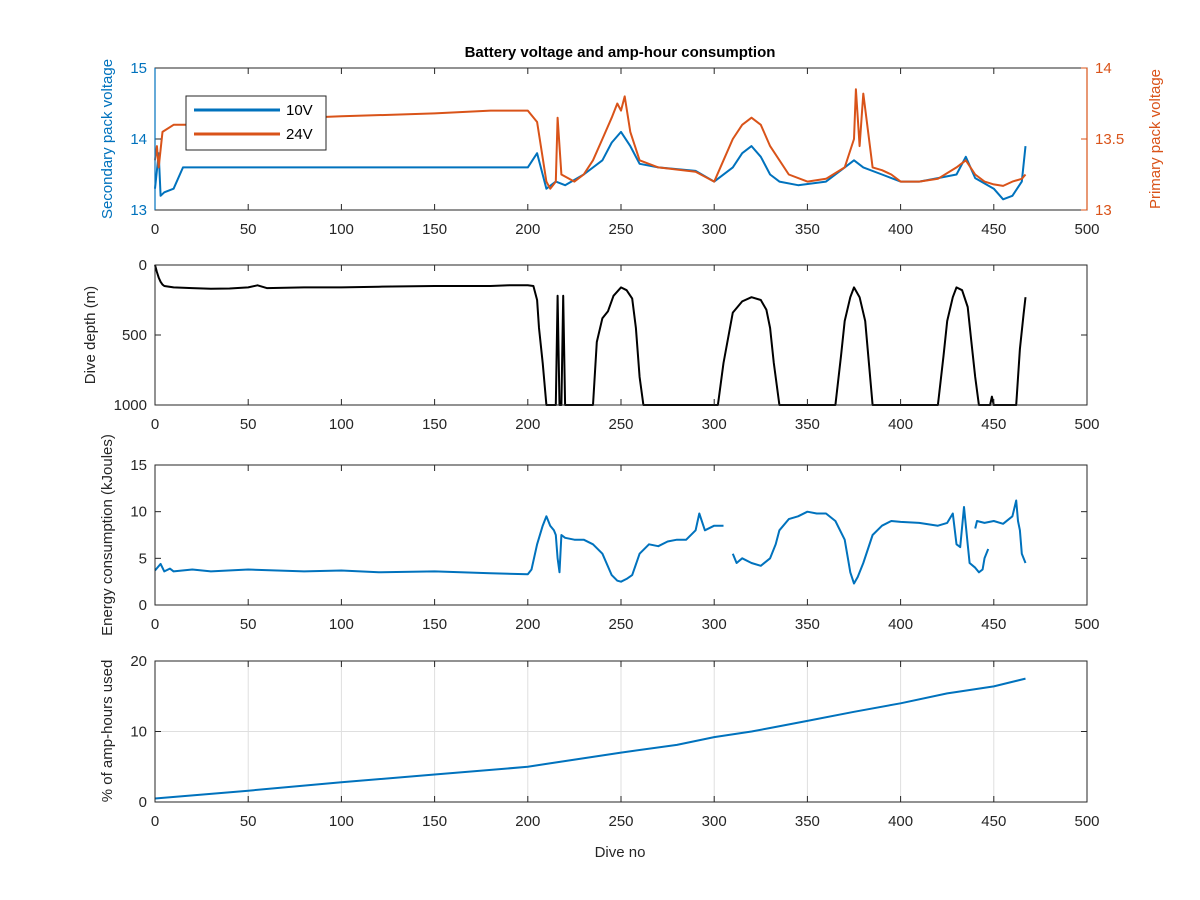  Describe the element at coordinates (1103, 68) in the screenshot. I see `y-right-tick-label: 14` at that location.